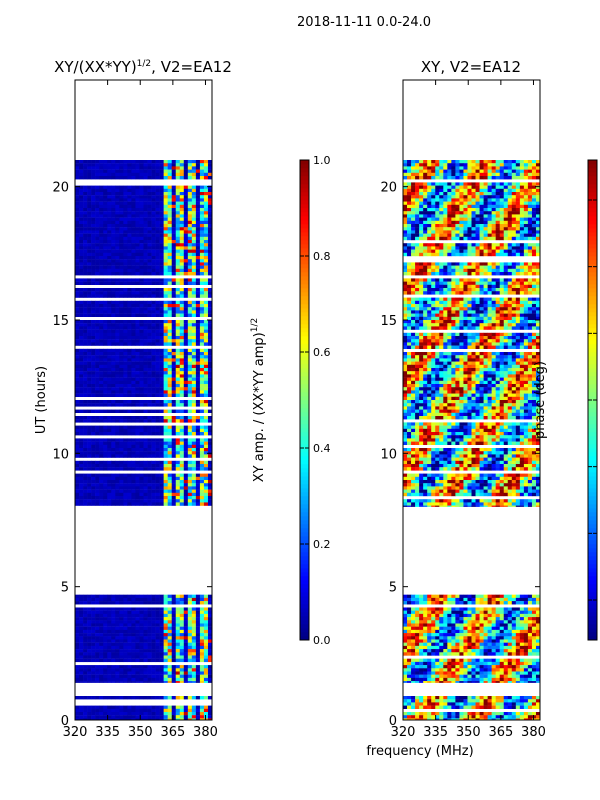 Image resolution: width=600 pixels, height=800 pixels. Describe the element at coordinates (144, 64) in the screenshot. I see `amplitude-title-exponent: 1/2` at that location.